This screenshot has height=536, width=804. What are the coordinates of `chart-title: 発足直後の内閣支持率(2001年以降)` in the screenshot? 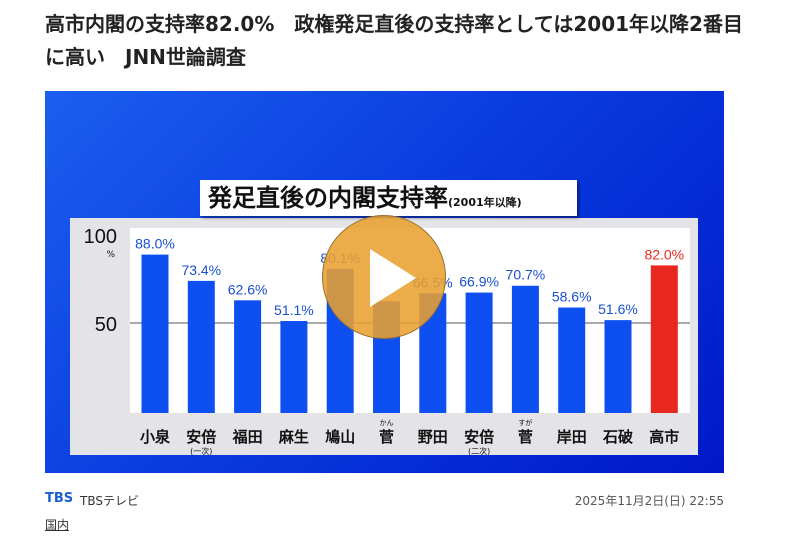 It's located at (388, 198).